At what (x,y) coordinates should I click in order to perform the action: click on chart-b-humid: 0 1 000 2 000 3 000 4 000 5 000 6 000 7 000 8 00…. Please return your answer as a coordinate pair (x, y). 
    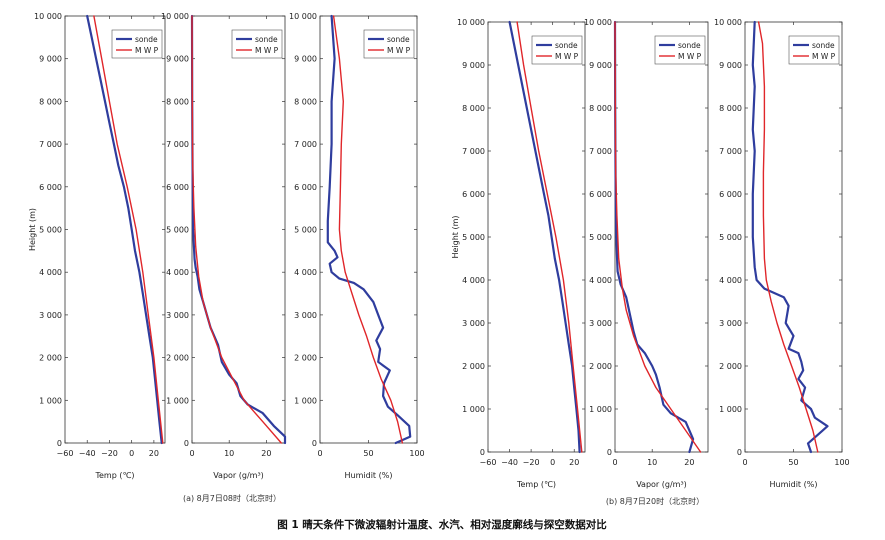
    Looking at the image, I should click on (782, 253).